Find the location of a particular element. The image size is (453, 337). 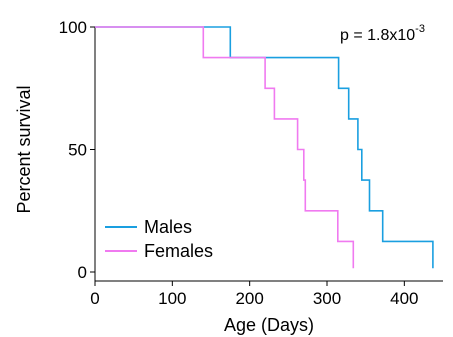

p-value-exponent: -3 is located at coordinates (420, 29).